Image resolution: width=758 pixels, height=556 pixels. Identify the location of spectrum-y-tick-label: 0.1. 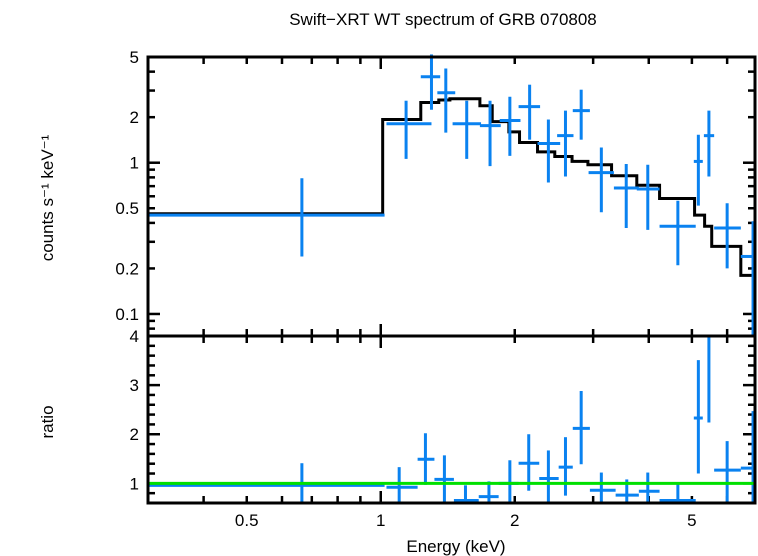
(127, 314).